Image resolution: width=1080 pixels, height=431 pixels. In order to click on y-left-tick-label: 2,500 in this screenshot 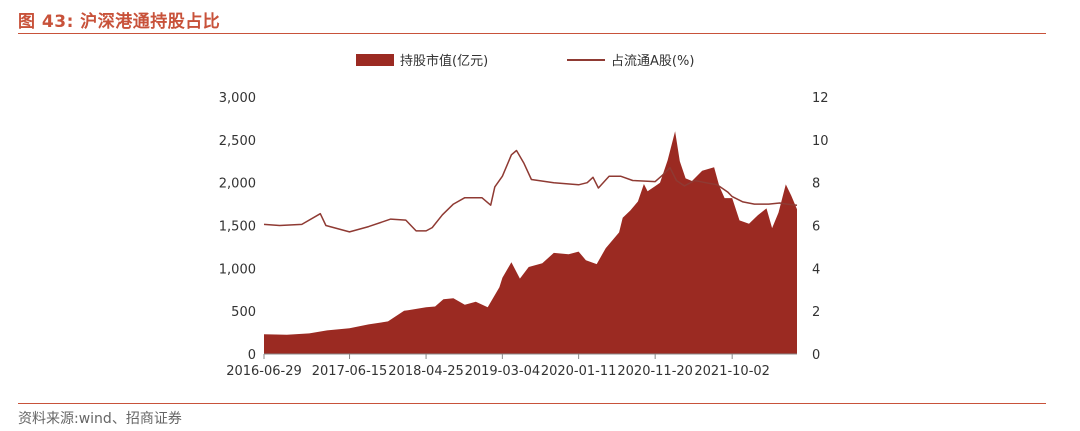, I will do `click(237, 141)`.